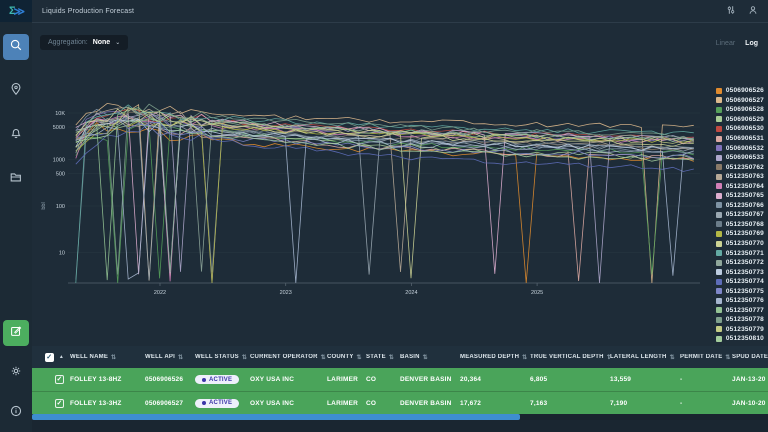 The image size is (768, 432). Describe the element at coordinates (739, 101) in the screenshot. I see `legend-item: 0506906527` at that location.